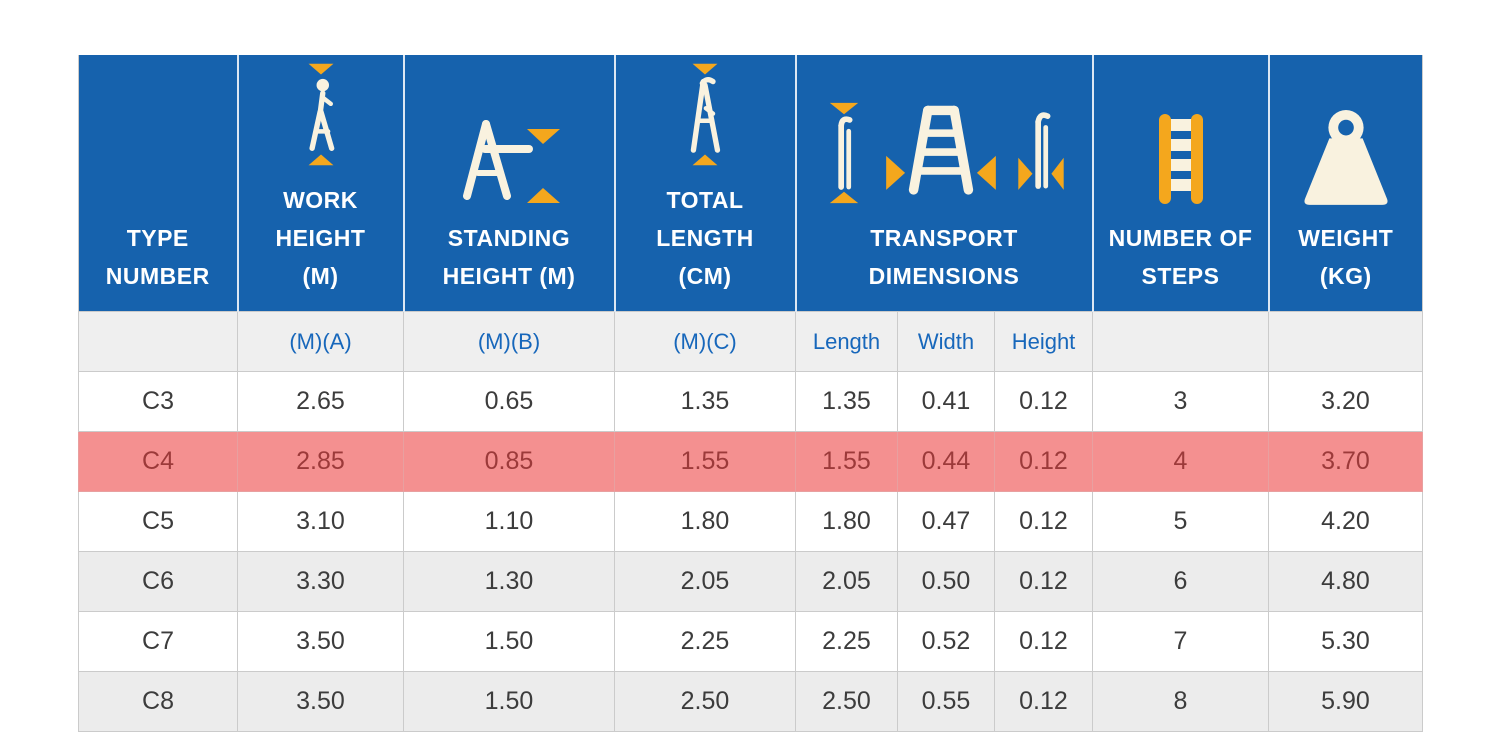 The width and height of the screenshot is (1500, 750). Describe the element at coordinates (320, 401) in the screenshot. I see `table-cell: 2.65` at that location.